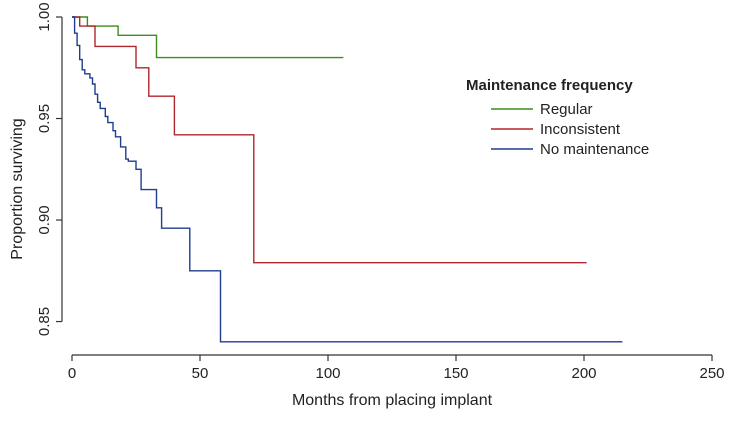 The image size is (733, 428). What do you see at coordinates (392, 400) in the screenshot?
I see `x-axis-title: Months from placing implant` at bounding box center [392, 400].